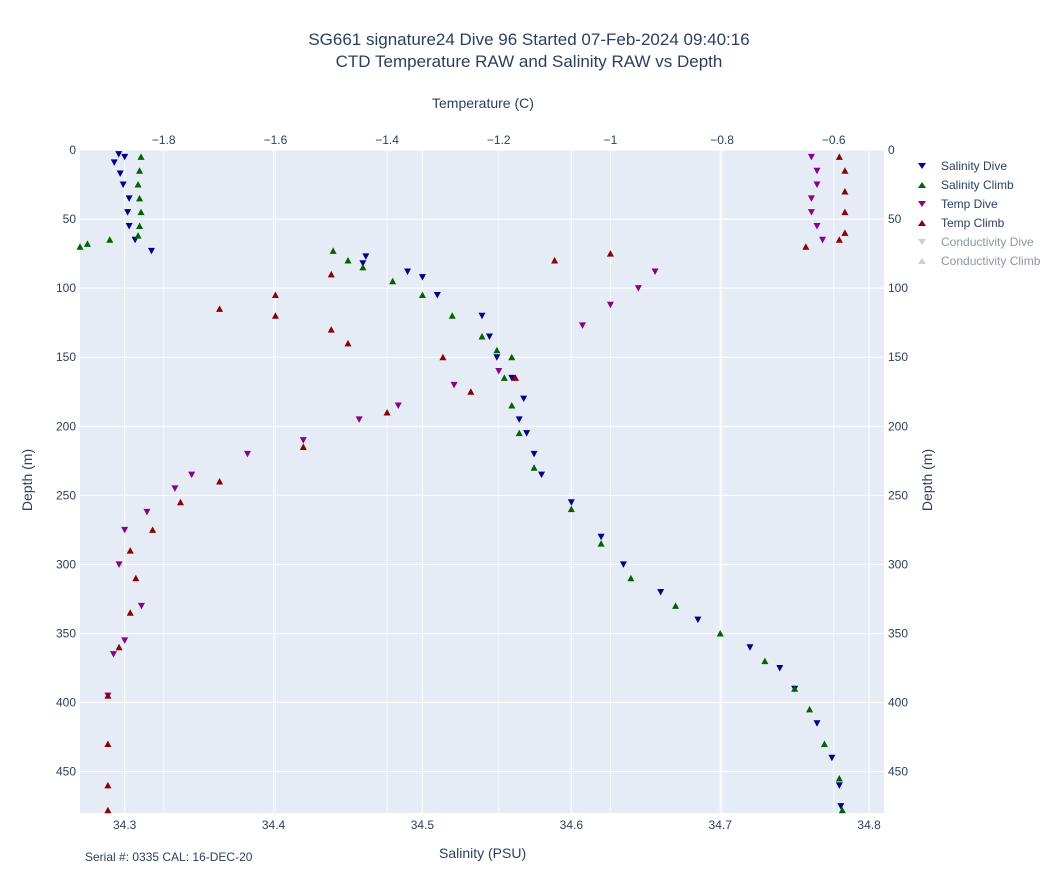  I want to click on y-right-tick-label: 350, so click(898, 633).